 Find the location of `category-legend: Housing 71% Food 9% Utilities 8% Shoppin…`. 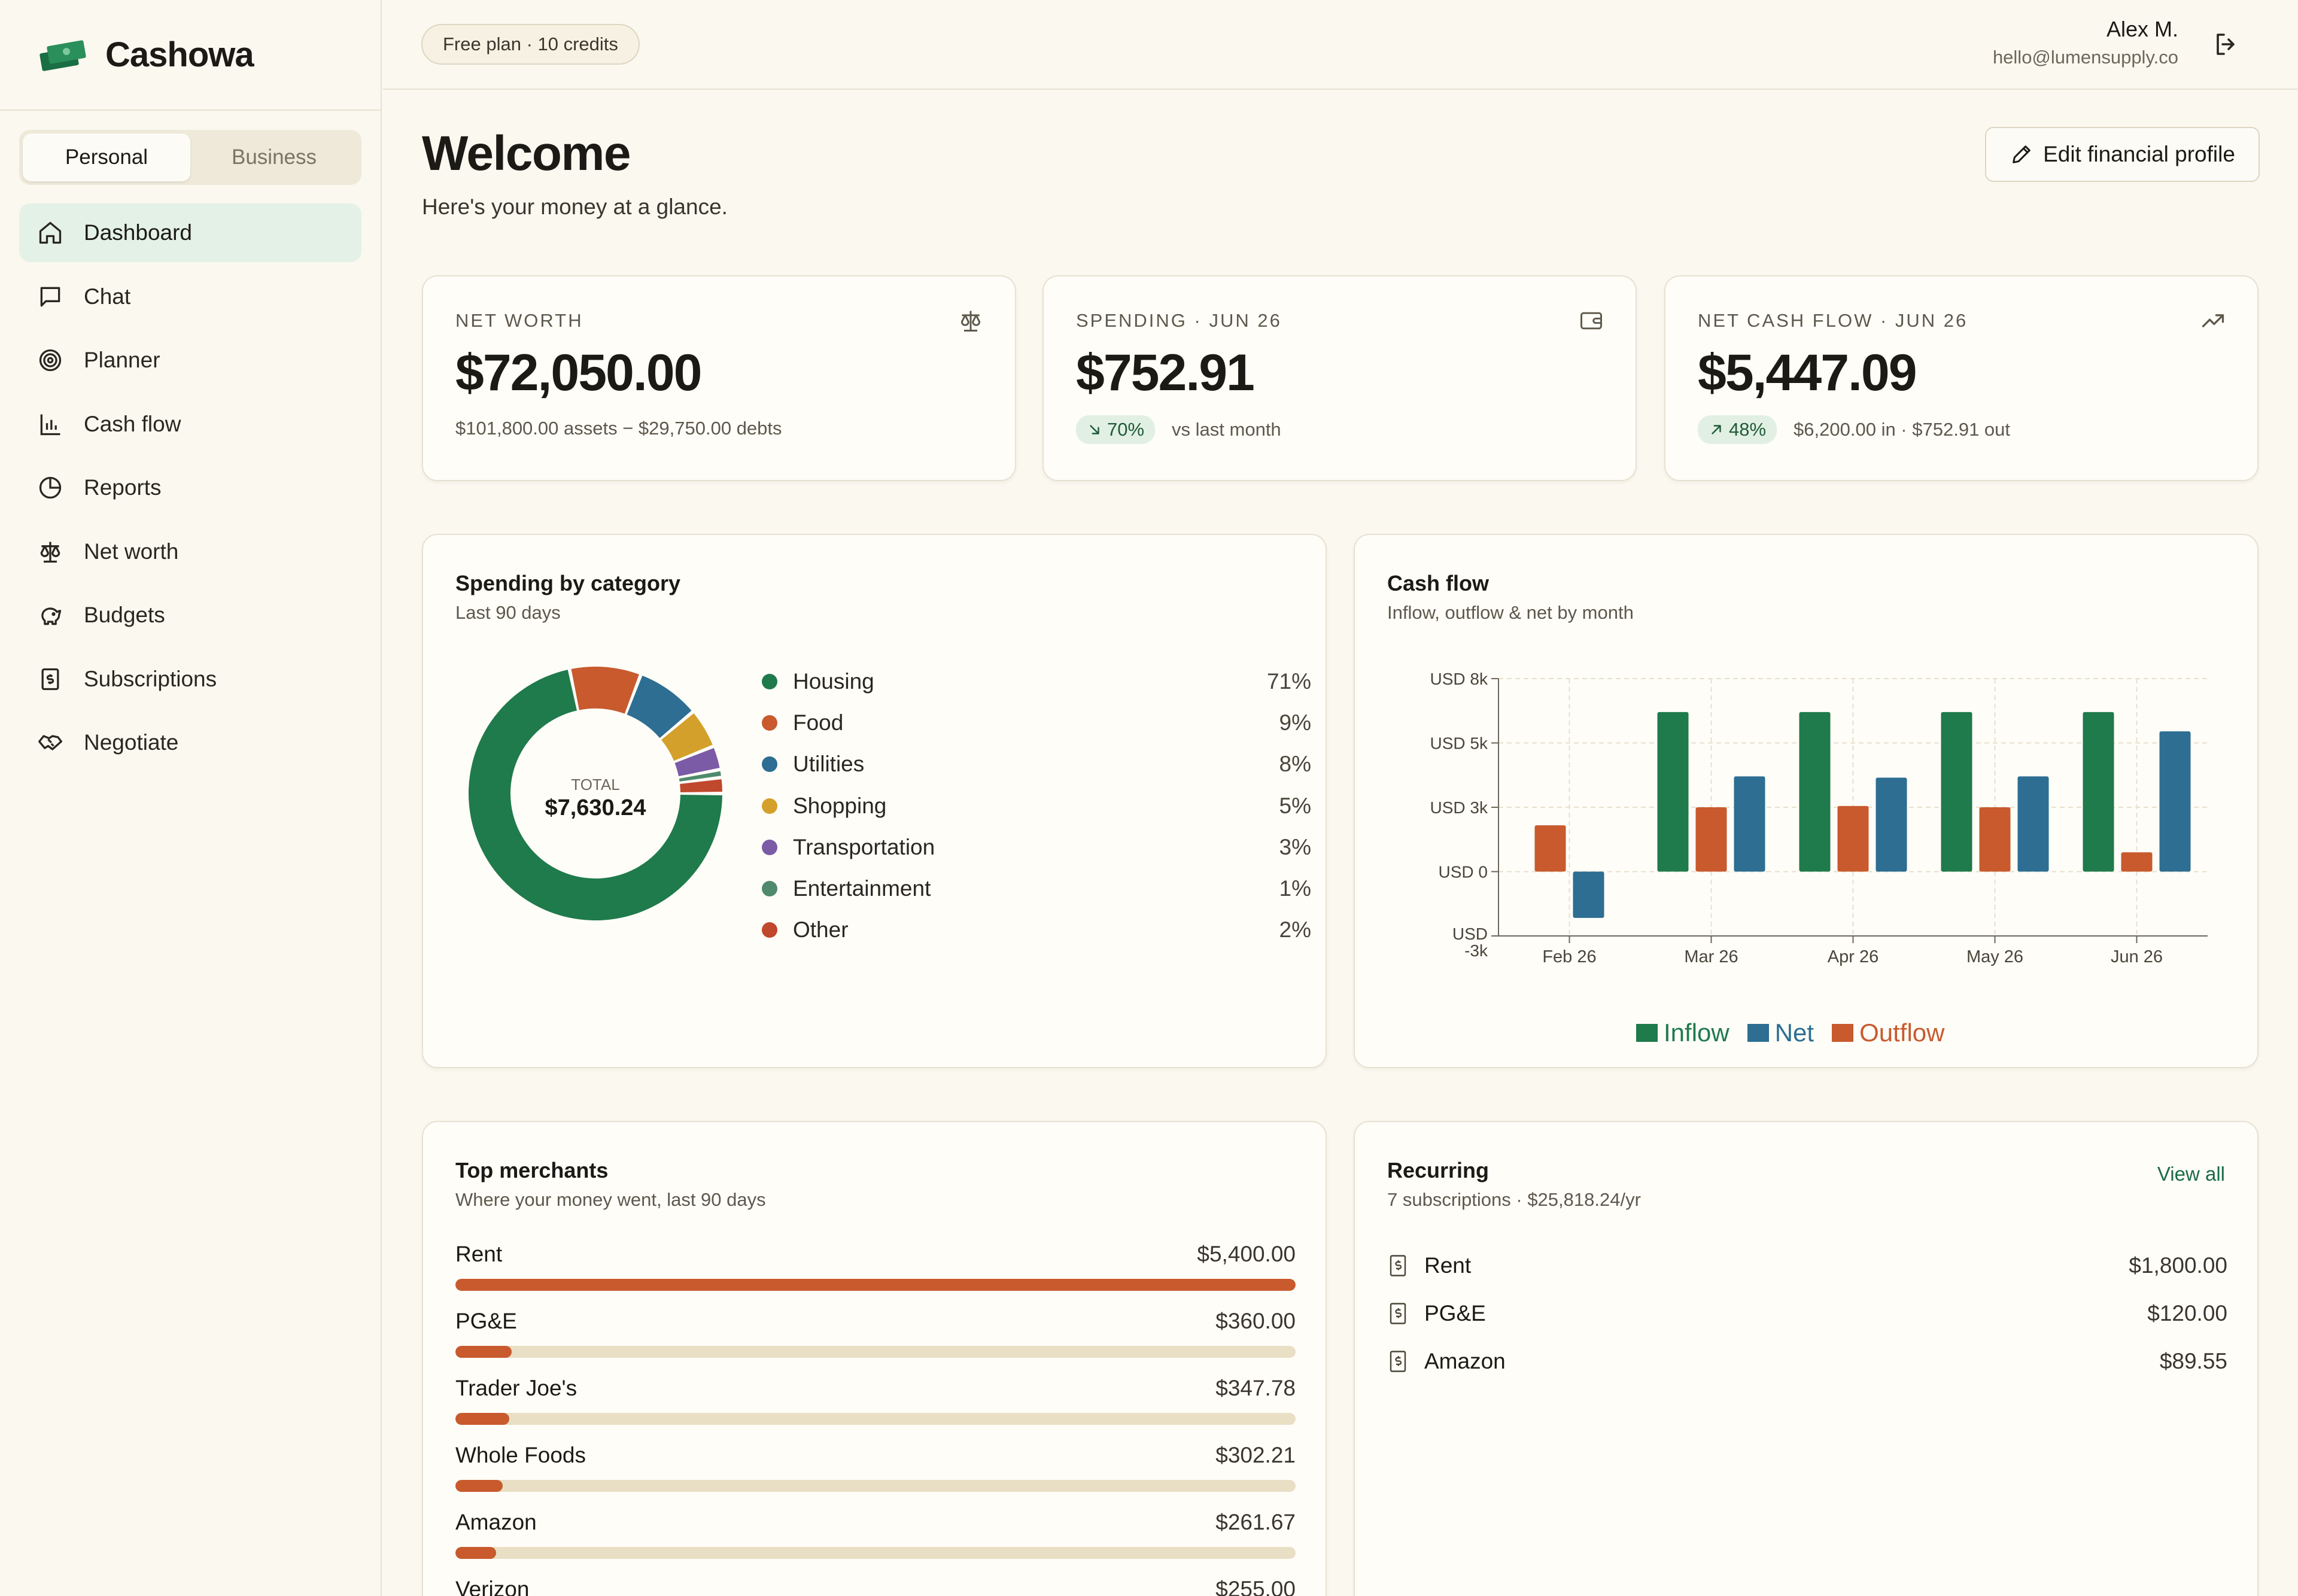

category-legend: Housing 71% Food 9% Utilities 8% Shoppin… is located at coordinates (1036, 806).